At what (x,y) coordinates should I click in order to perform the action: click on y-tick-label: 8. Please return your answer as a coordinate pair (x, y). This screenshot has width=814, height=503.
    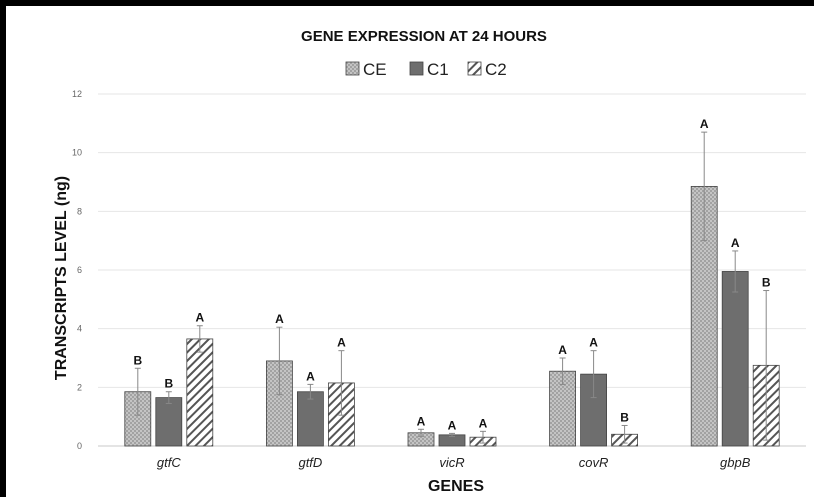
    Looking at the image, I should click on (79, 211).